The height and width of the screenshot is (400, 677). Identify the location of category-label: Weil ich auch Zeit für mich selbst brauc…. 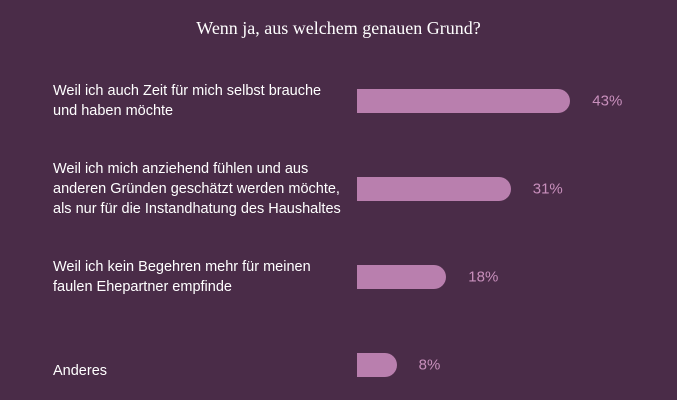
(187, 101).